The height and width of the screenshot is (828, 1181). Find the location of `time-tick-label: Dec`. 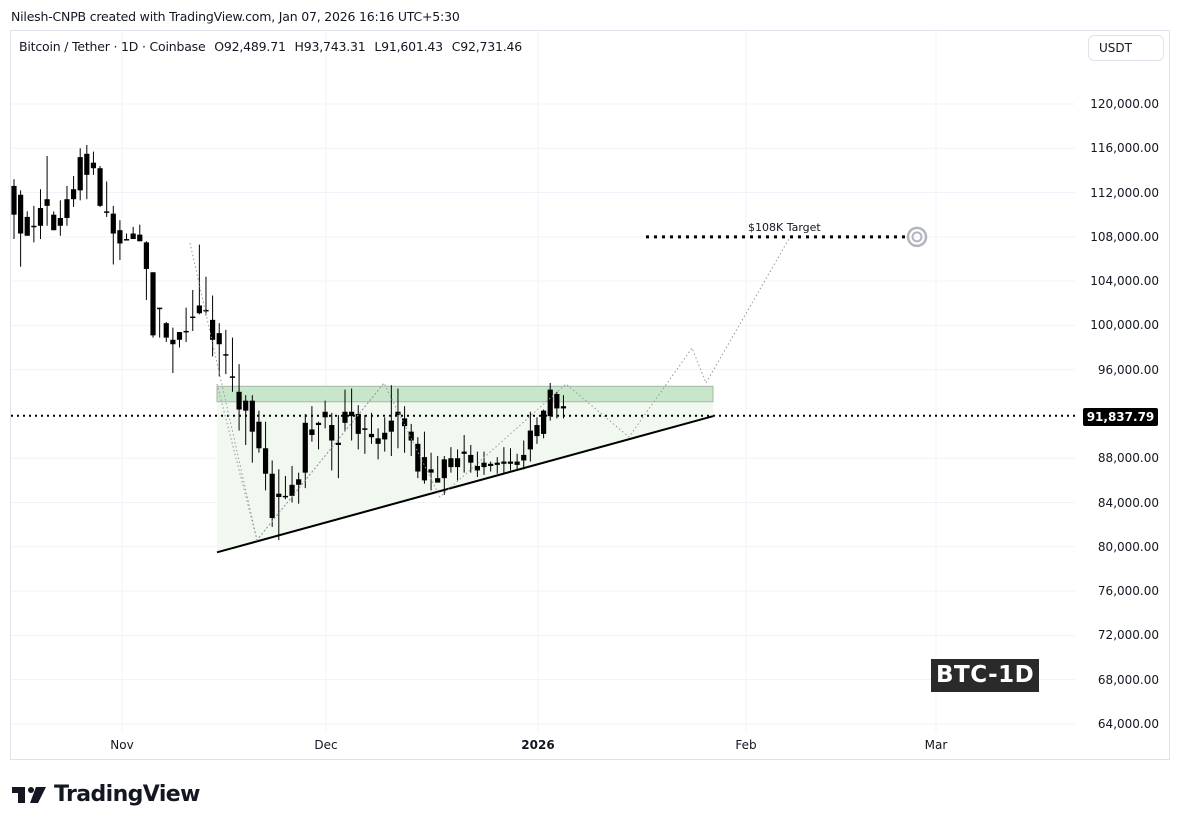

time-tick-label: Dec is located at coordinates (326, 745).